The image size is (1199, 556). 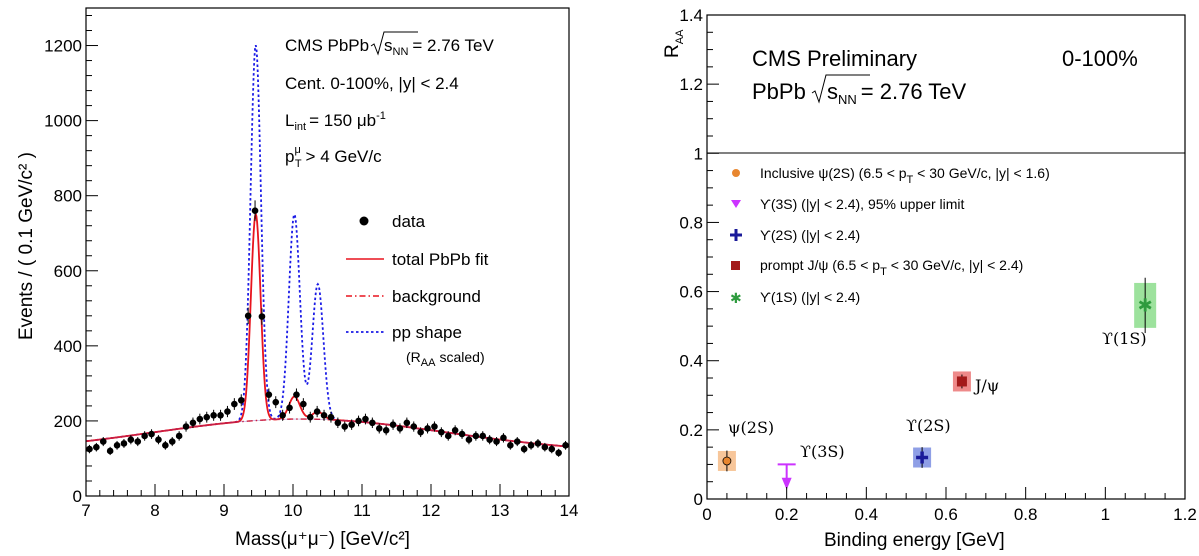 What do you see at coordinates (431, 510) in the screenshot?
I see `mass-x-tick-label: 12` at bounding box center [431, 510].